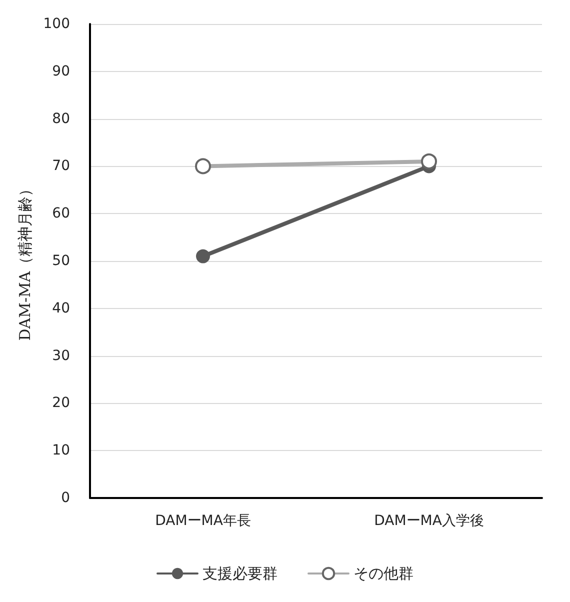  I want to click on x-tick-label: DAMーMA年長, so click(203, 521).